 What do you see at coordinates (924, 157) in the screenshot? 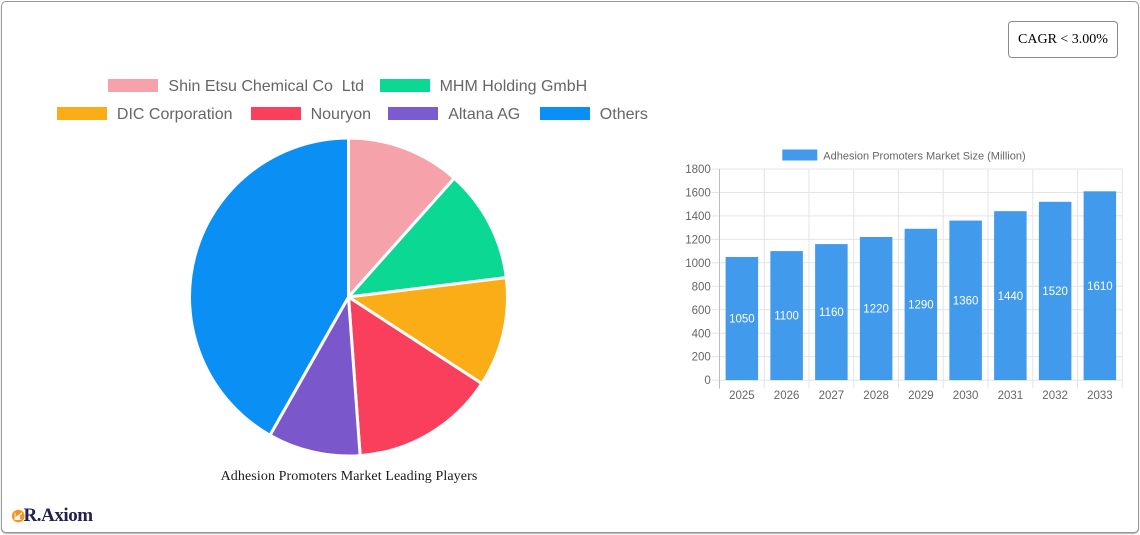
I see `svg-text:Adhesion Promoters Market Size: Adhesion Promoters Market Size (Million)` at bounding box center [924, 157].